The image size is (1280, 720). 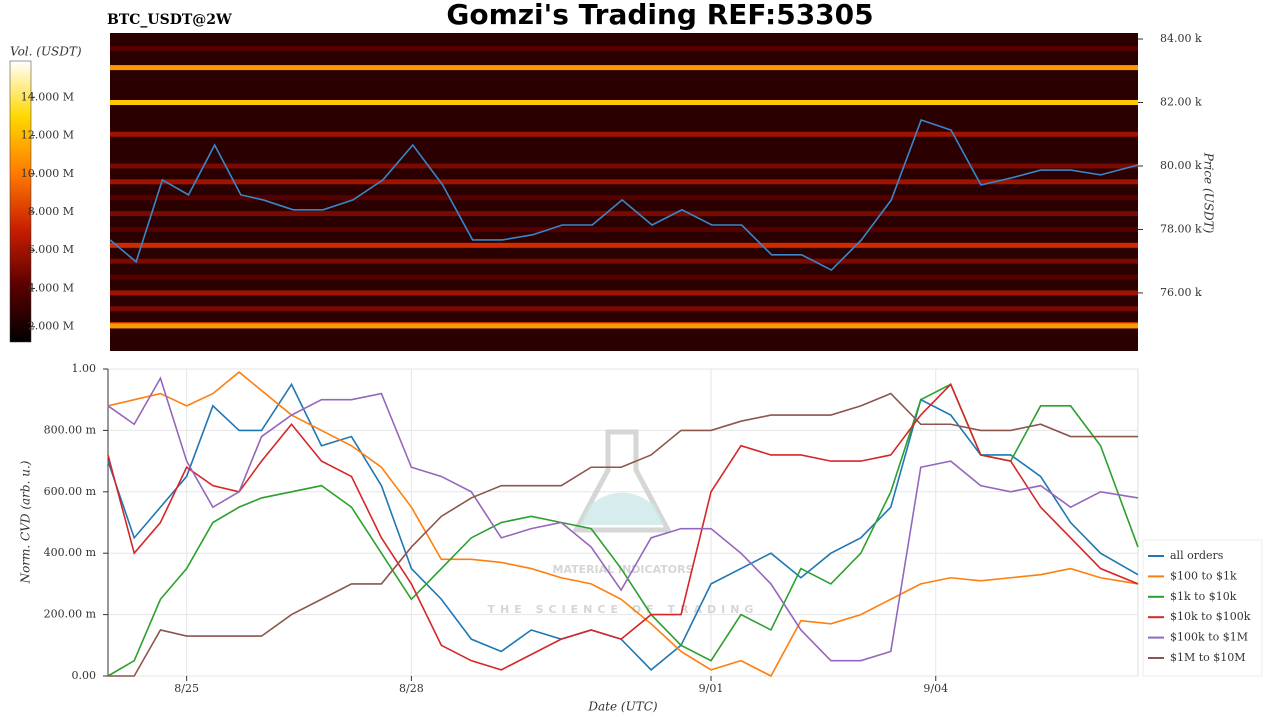 What do you see at coordinates (659, 15) in the screenshot?
I see `chart-title: Gomzi's Trading REF:53305` at bounding box center [659, 15].